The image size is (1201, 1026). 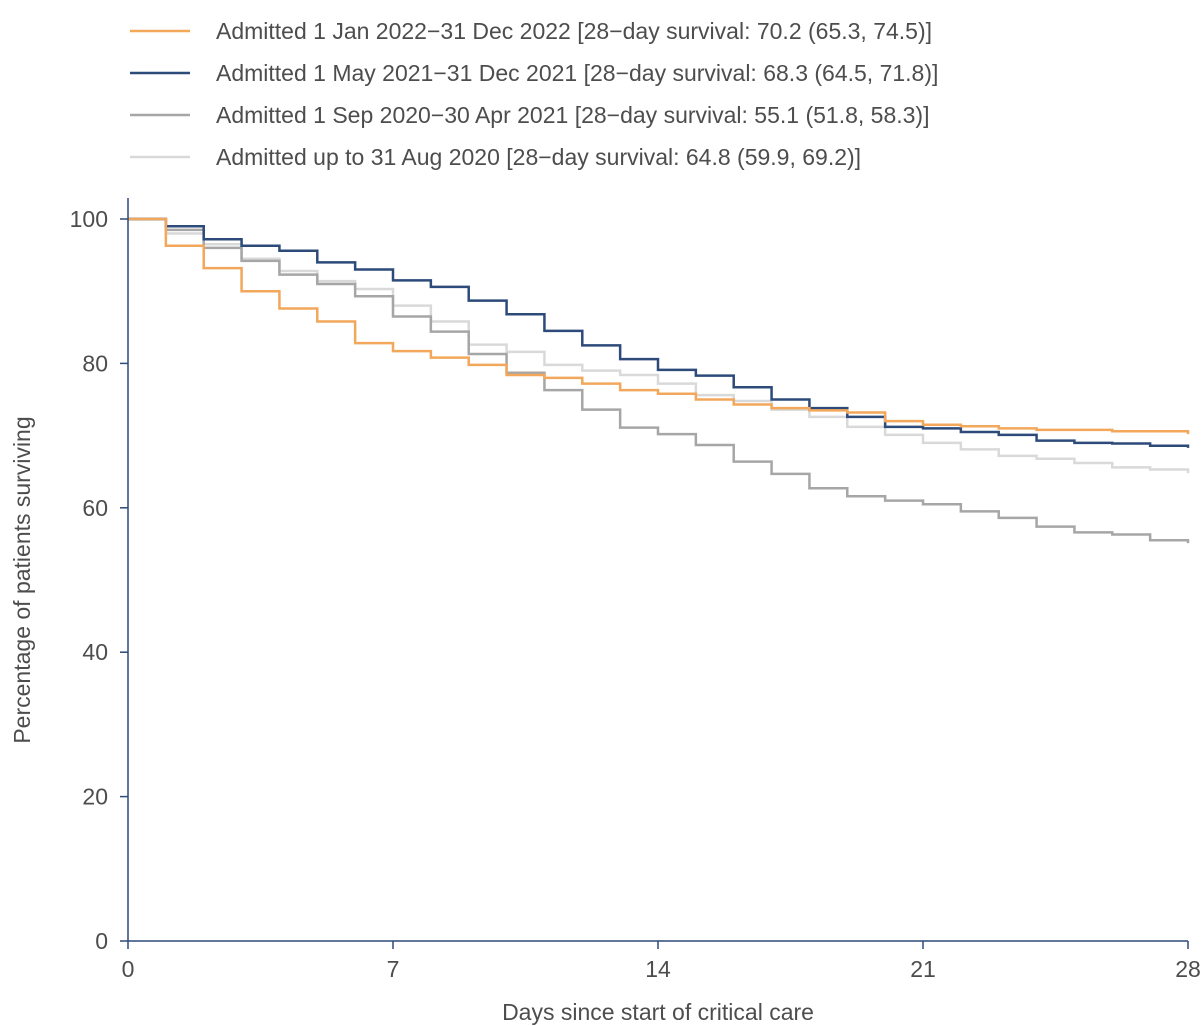 What do you see at coordinates (95, 797) in the screenshot?
I see `y-tick-label: 20` at bounding box center [95, 797].